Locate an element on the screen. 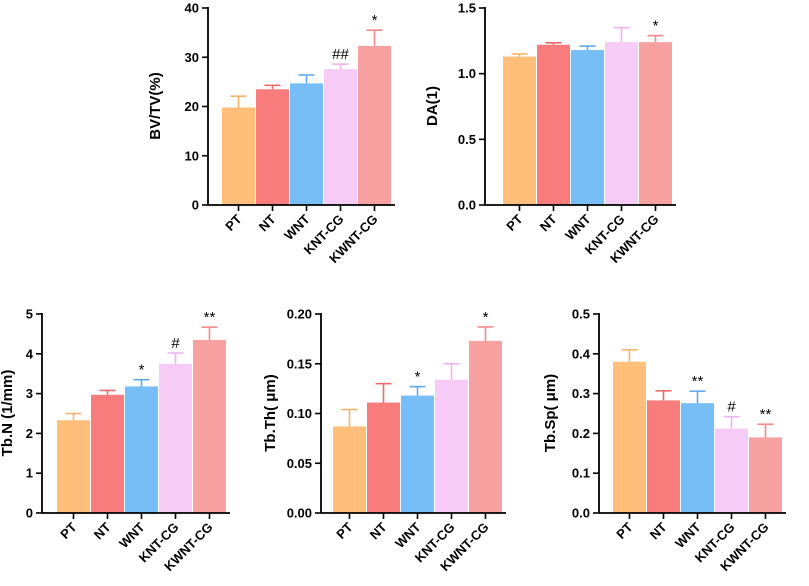 The width and height of the screenshot is (809, 586). y-tick-label: 0.2 is located at coordinates (581, 433).